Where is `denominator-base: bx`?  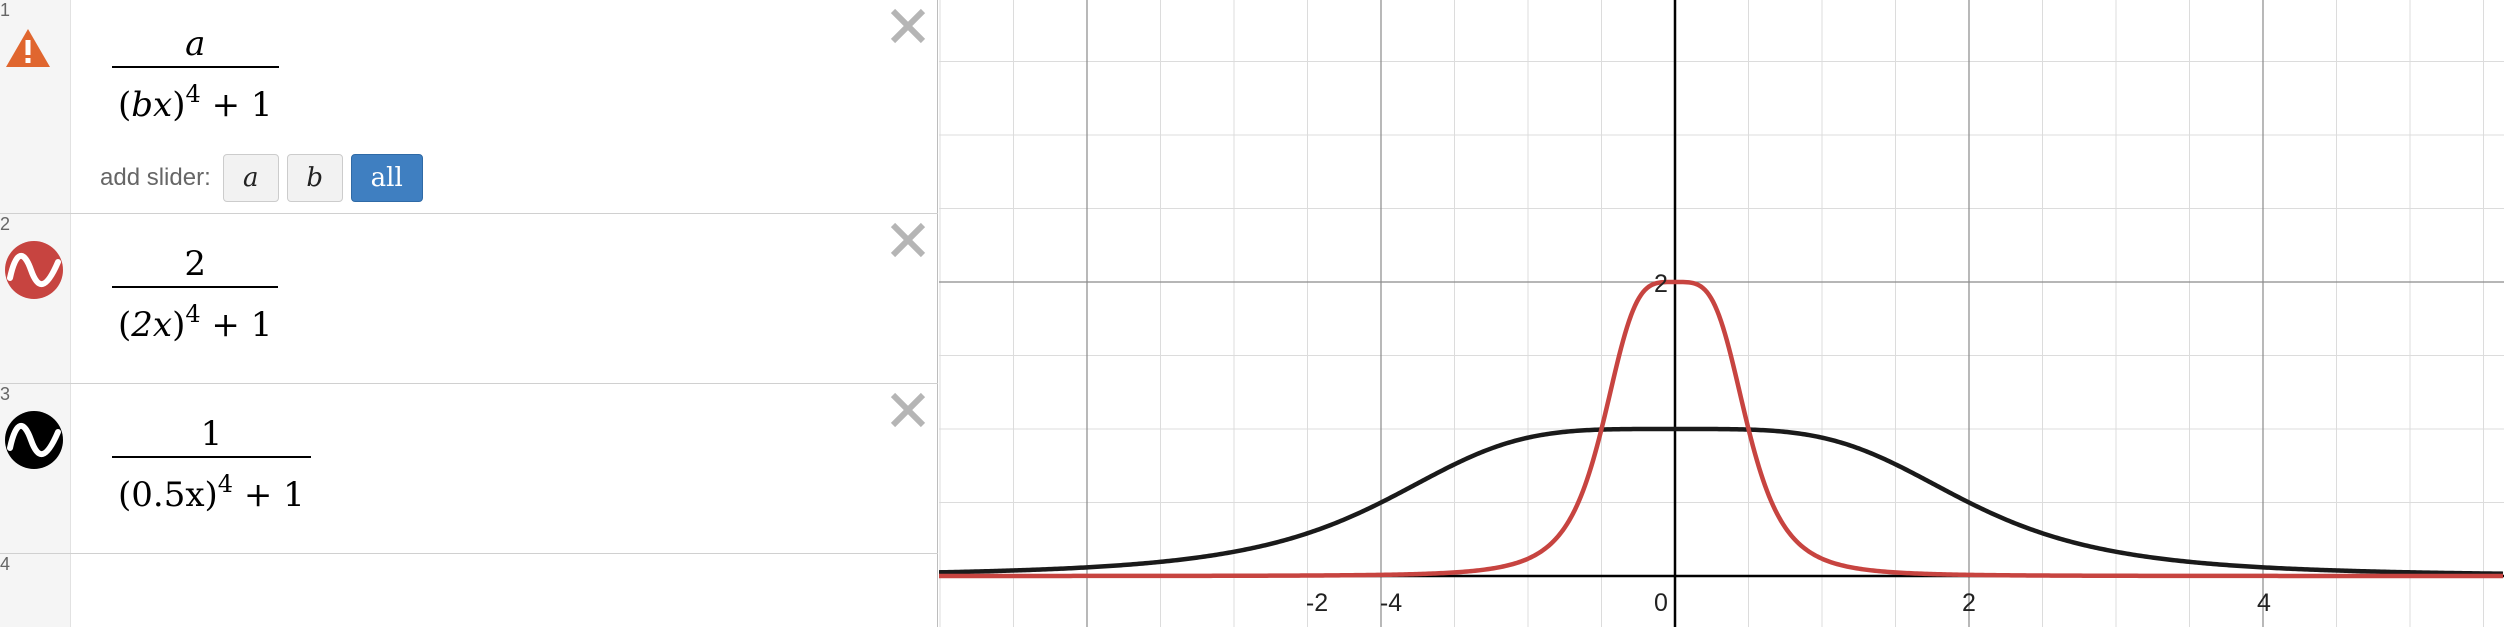 denominator-base: bx is located at coordinates (152, 105).